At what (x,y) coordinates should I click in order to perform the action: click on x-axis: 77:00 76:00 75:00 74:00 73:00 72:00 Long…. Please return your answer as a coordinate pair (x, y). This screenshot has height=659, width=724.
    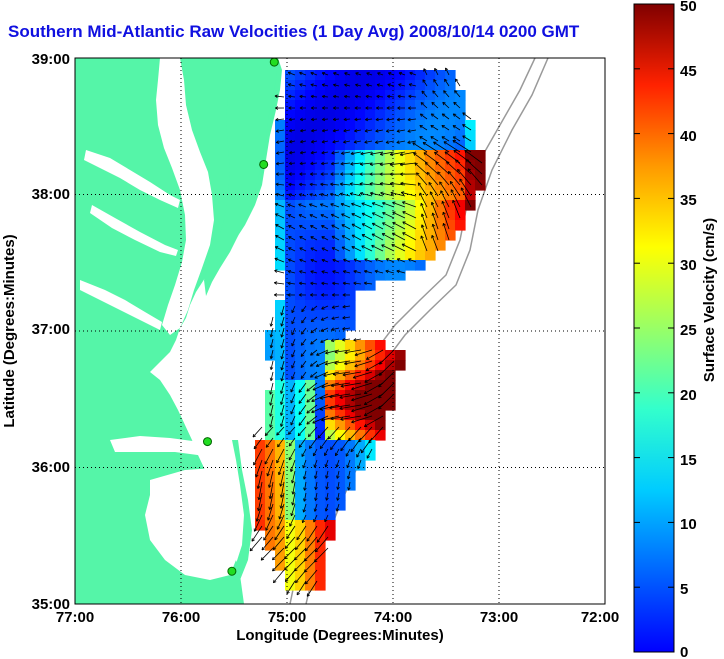
    Looking at the image, I should click on (337, 626).